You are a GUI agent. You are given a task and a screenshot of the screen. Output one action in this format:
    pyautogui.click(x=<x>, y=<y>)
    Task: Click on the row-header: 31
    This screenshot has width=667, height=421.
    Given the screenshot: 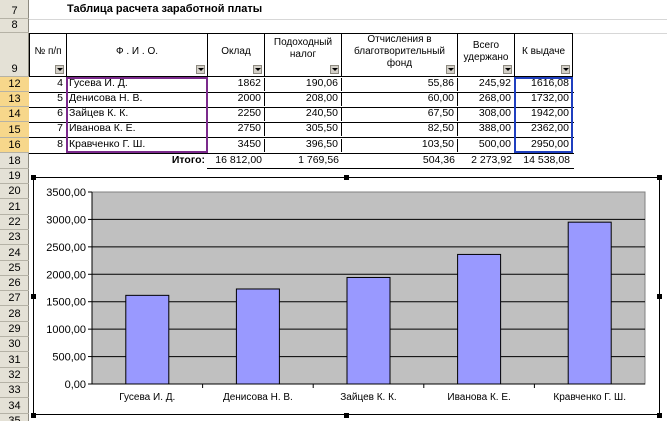 What is the action you would take?
    pyautogui.click(x=14, y=360)
    